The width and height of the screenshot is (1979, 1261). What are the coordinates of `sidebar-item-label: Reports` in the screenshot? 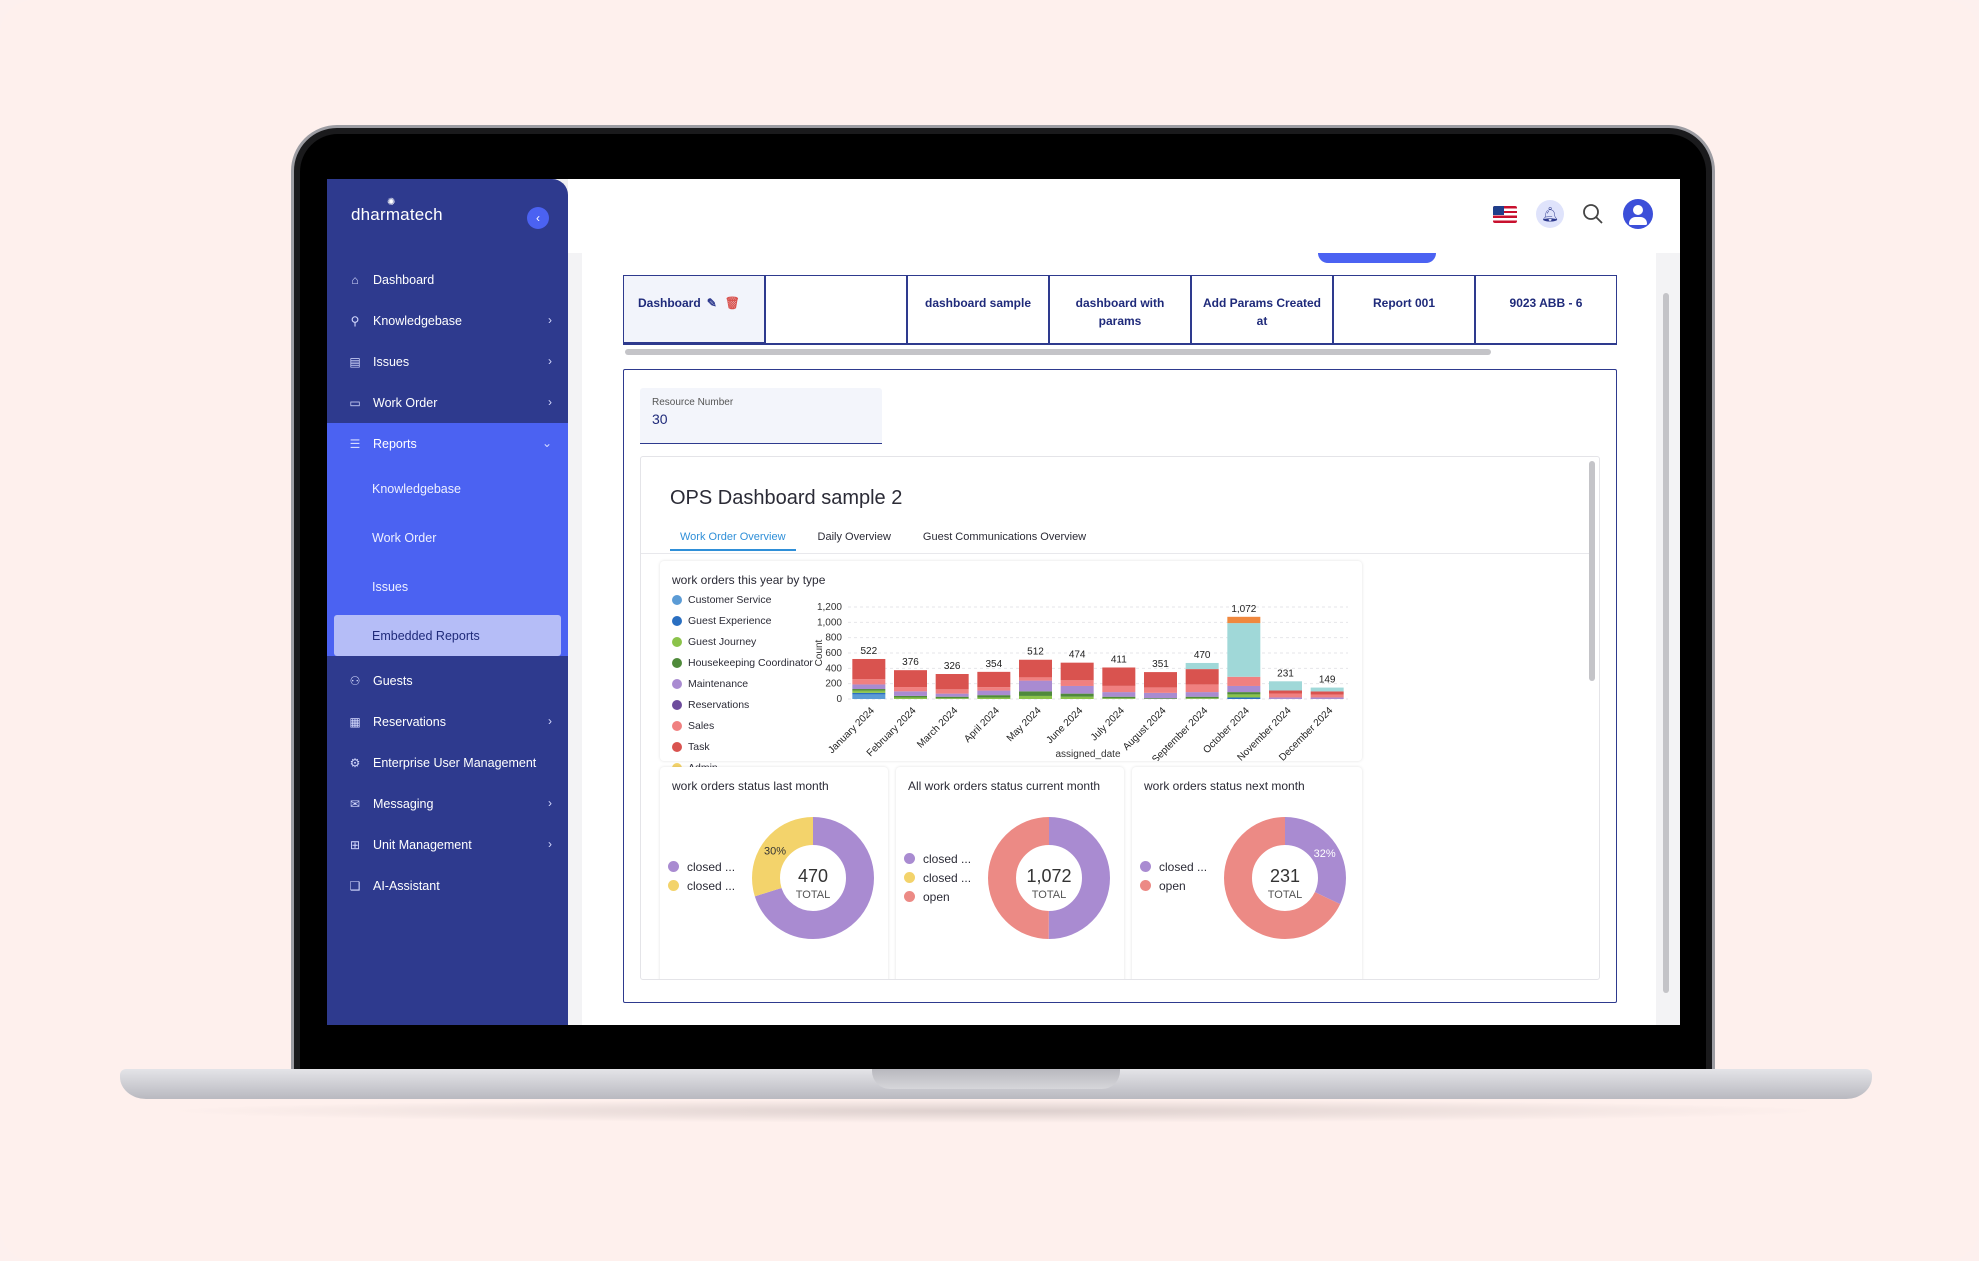 It's located at (395, 443).